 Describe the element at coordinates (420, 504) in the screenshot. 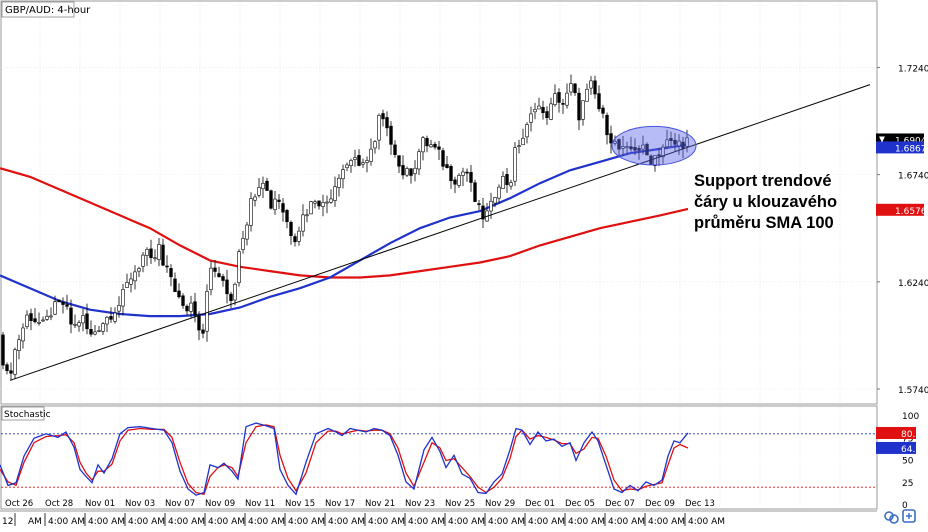

I see `x-date-label: Nov 23` at that location.